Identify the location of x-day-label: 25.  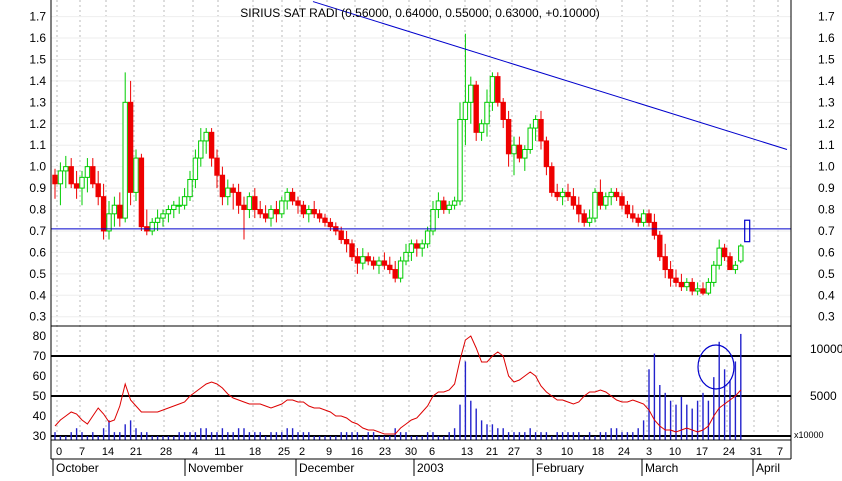
(284, 452).